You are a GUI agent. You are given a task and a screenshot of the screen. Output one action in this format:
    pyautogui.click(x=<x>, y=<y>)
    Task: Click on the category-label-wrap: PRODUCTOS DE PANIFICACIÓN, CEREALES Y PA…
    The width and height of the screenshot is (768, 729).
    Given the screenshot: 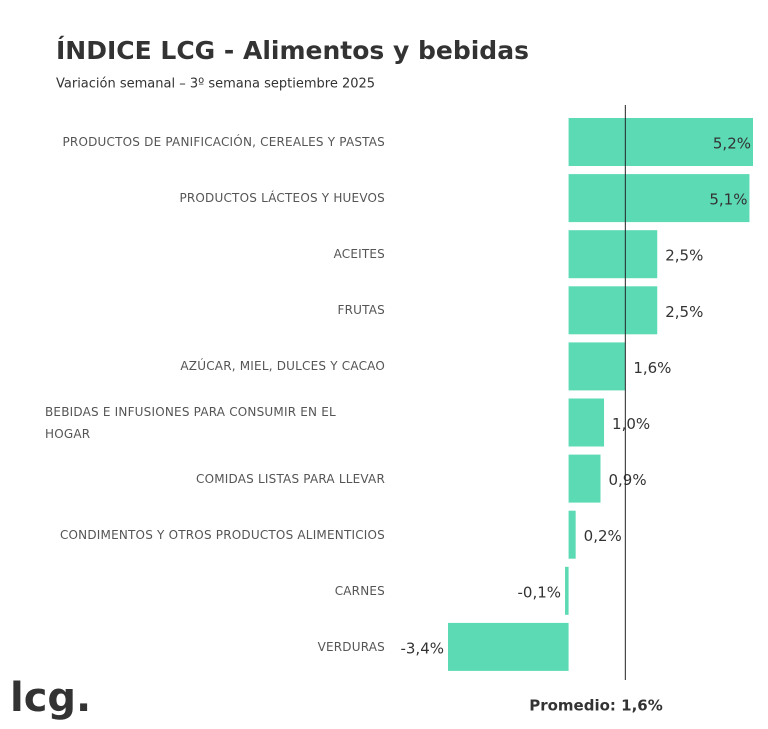 What is the action you would take?
    pyautogui.click(x=200, y=142)
    